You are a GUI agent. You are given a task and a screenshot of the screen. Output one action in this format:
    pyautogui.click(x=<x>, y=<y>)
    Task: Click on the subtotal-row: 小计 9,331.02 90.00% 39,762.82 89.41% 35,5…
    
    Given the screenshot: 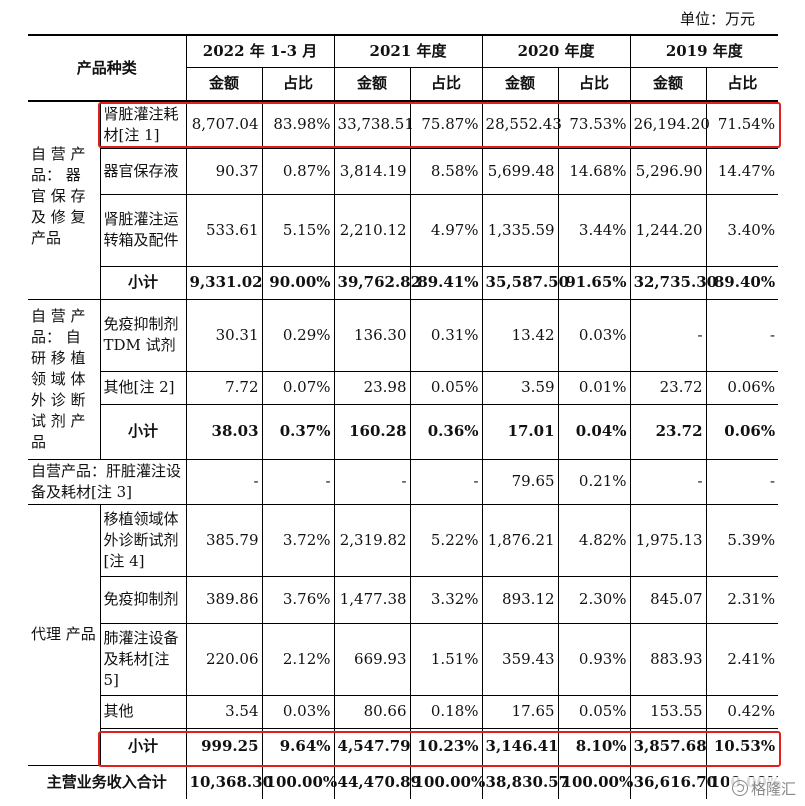 What is the action you would take?
    pyautogui.click(x=403, y=282)
    